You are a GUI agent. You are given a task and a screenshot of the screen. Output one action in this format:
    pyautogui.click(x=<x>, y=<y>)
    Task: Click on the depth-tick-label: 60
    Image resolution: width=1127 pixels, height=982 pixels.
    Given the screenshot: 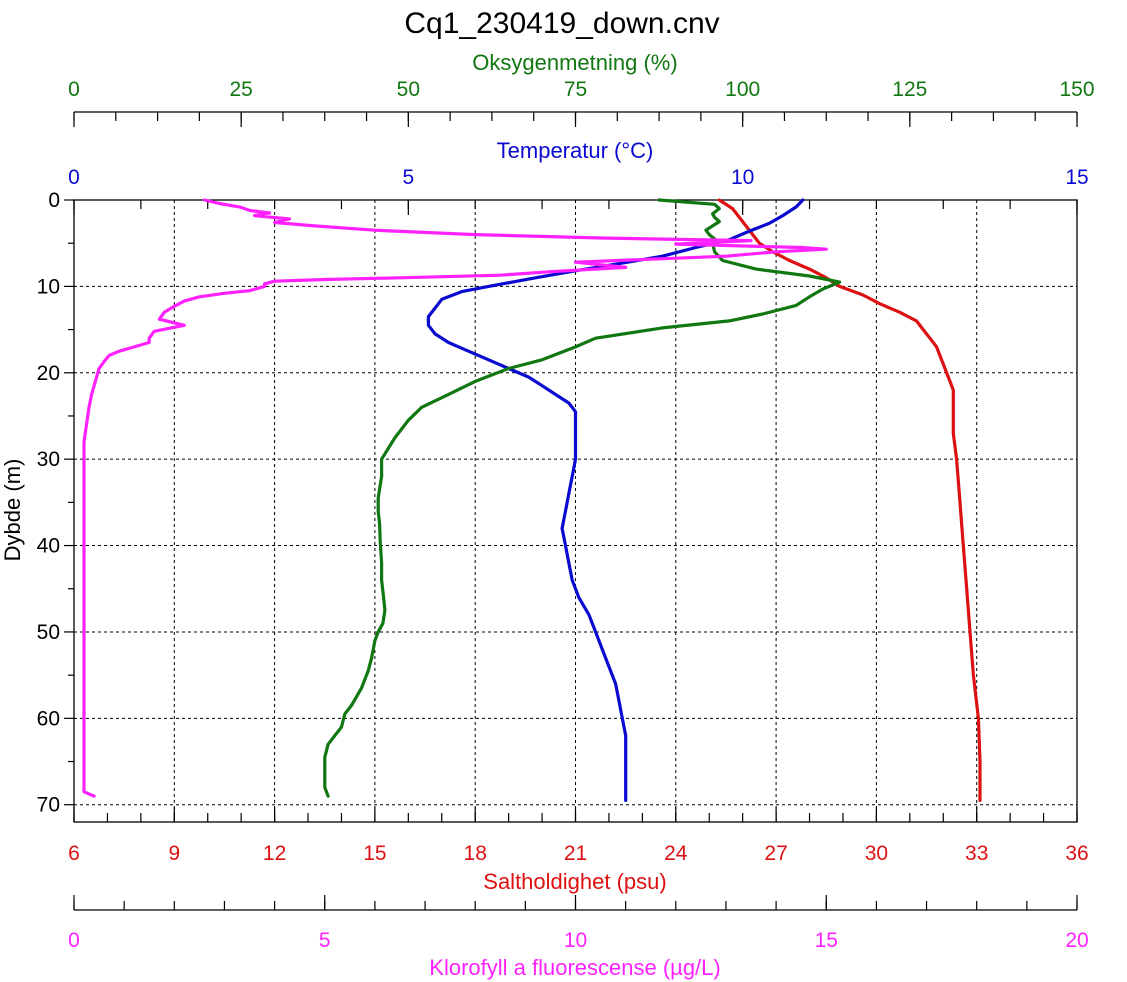 What is the action you would take?
    pyautogui.click(x=48, y=718)
    